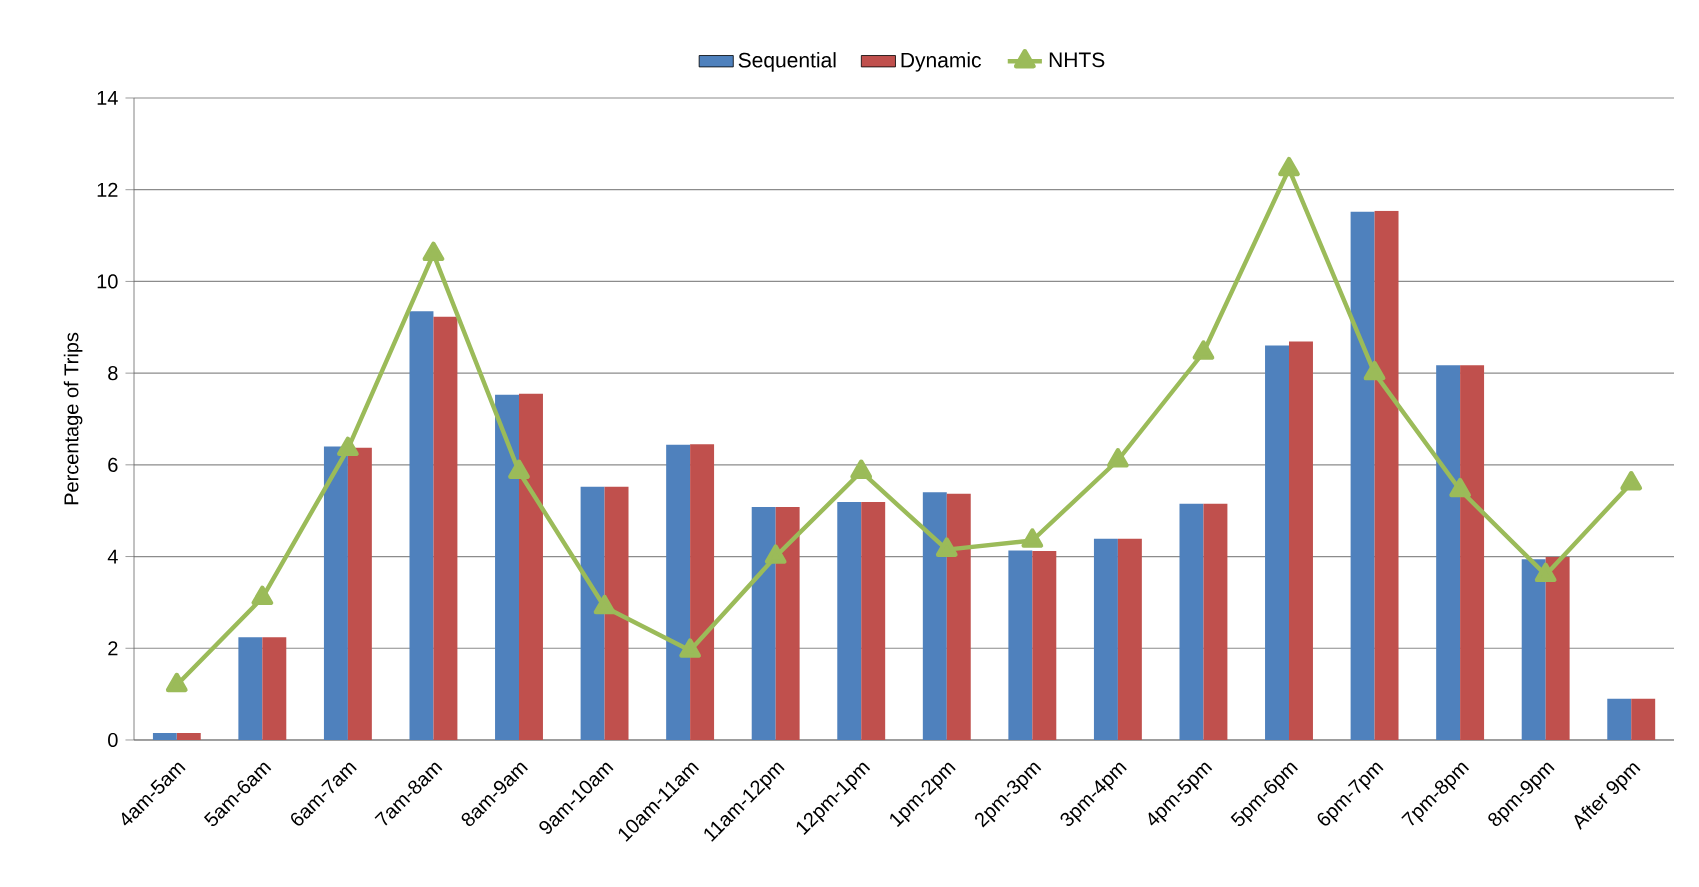 The image size is (1699, 887). What do you see at coordinates (787, 62) in the screenshot?
I see `legend-label: Sequential` at bounding box center [787, 62].